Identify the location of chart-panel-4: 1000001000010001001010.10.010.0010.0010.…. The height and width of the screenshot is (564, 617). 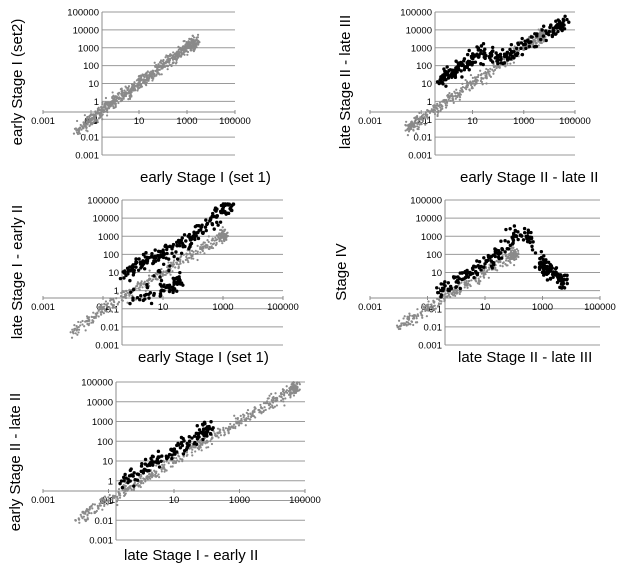
(474, 281).